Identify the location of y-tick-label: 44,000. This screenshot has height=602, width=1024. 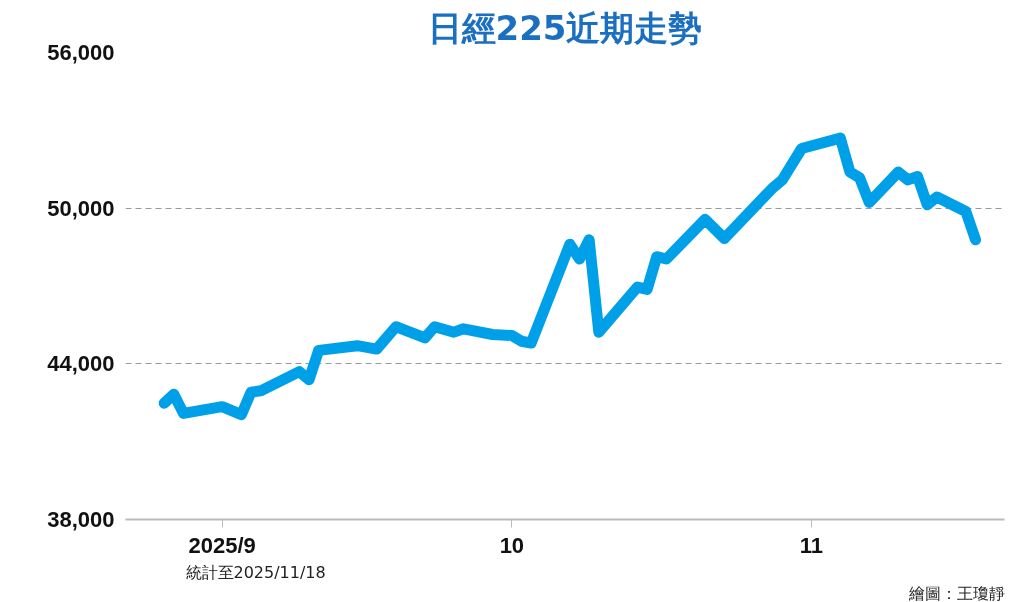
(81, 364).